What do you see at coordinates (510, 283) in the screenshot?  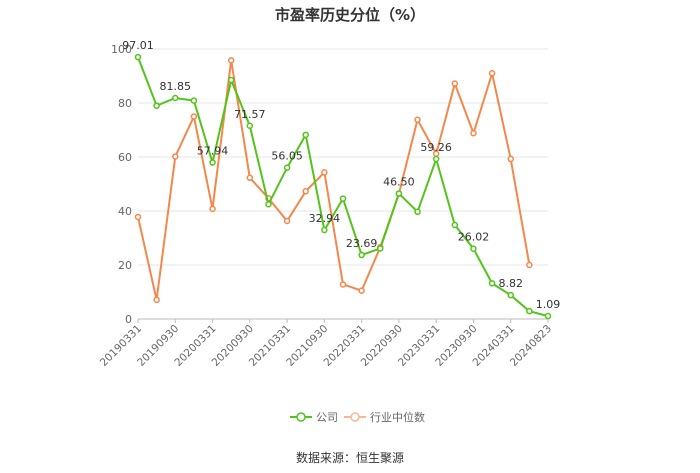 I see `data-label: 8.82` at bounding box center [510, 283].